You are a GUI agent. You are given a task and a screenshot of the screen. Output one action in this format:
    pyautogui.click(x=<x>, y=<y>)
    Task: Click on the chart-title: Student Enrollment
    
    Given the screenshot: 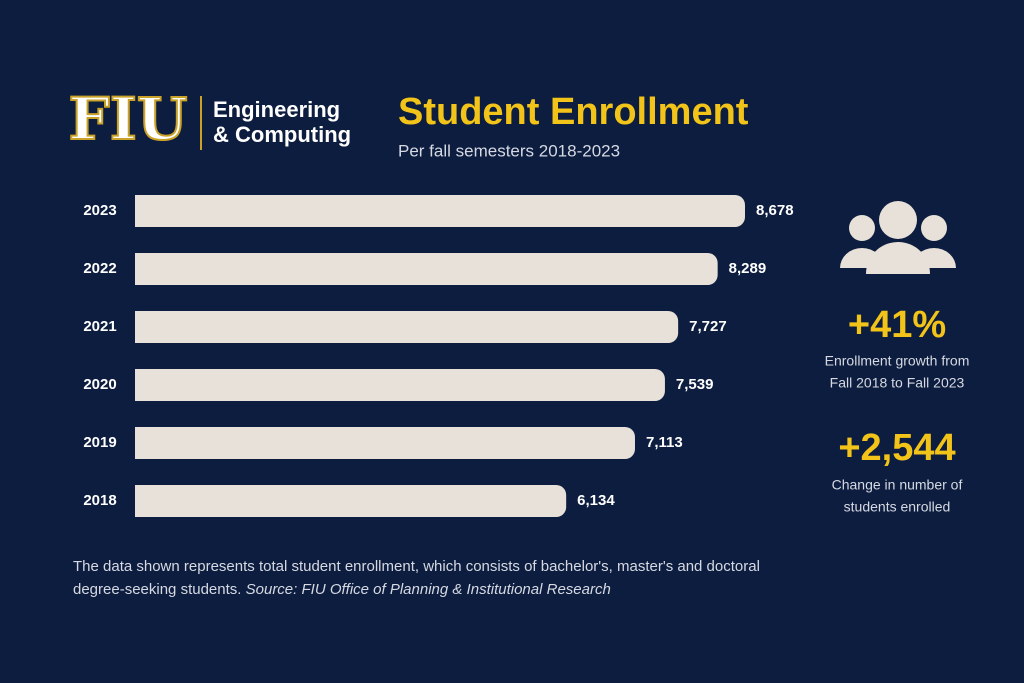 What is the action you would take?
    pyautogui.click(x=573, y=112)
    